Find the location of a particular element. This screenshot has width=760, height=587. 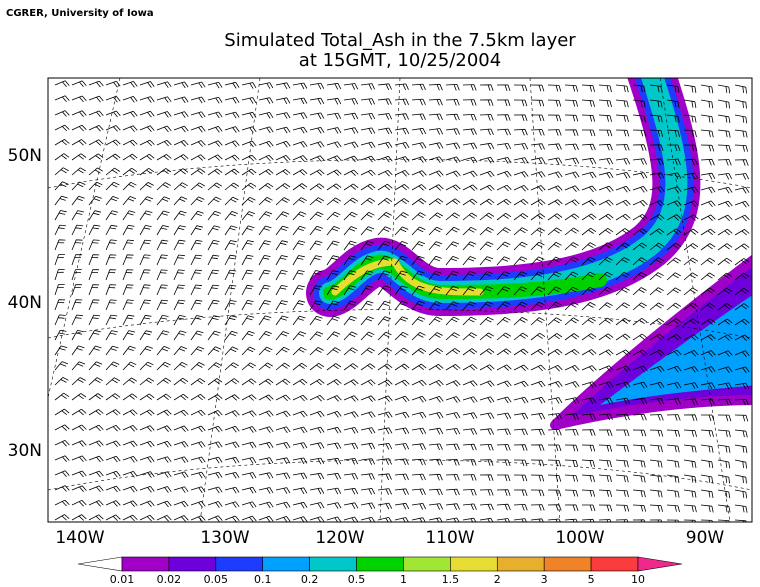

colorbar-swatch is located at coordinates (614, 564).